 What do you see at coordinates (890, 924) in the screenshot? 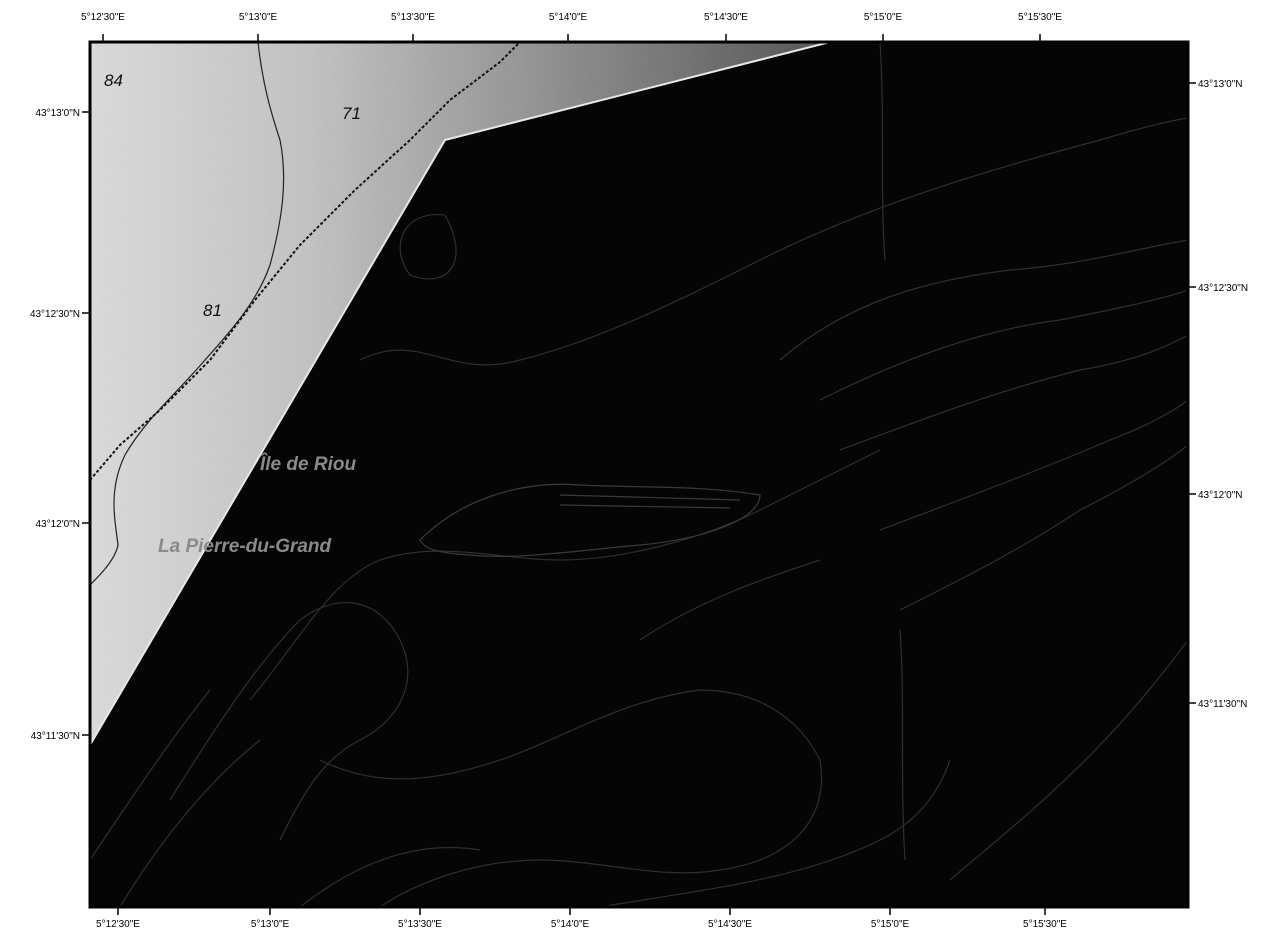
I see `bottom-tick-label: 5°15'0"E` at bounding box center [890, 924].